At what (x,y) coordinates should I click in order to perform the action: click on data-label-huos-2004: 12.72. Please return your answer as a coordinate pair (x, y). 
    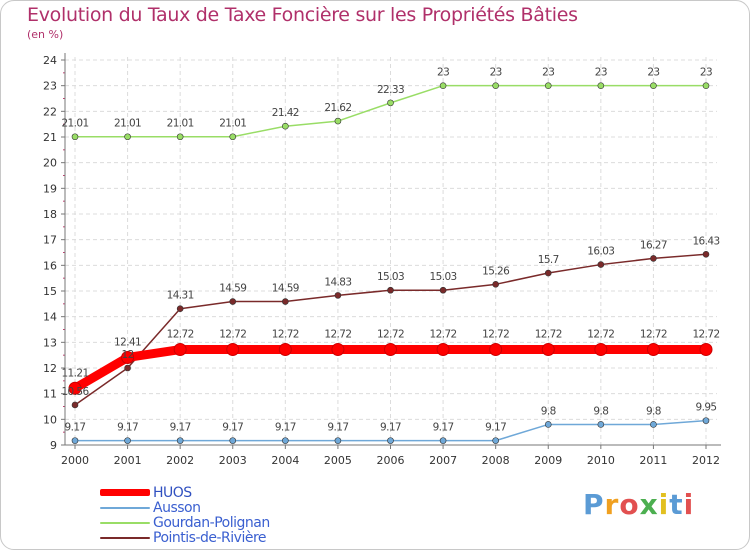
    Looking at the image, I should click on (285, 335).